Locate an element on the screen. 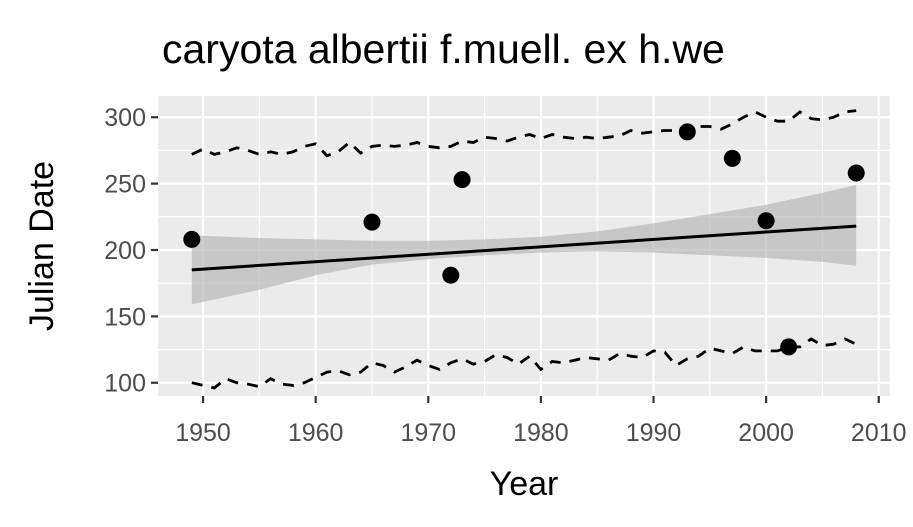  upper-bound-line is located at coordinates (524, 133).